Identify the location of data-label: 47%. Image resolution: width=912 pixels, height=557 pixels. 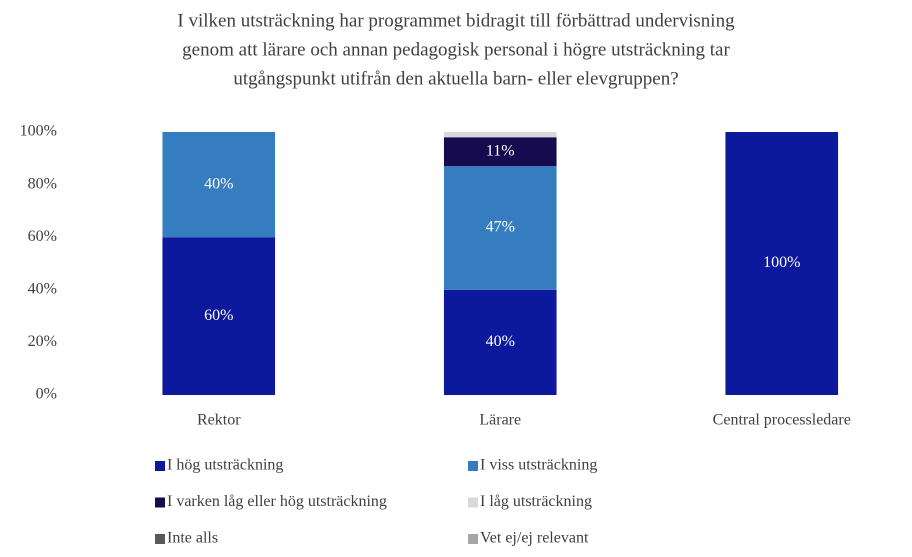
(500, 227).